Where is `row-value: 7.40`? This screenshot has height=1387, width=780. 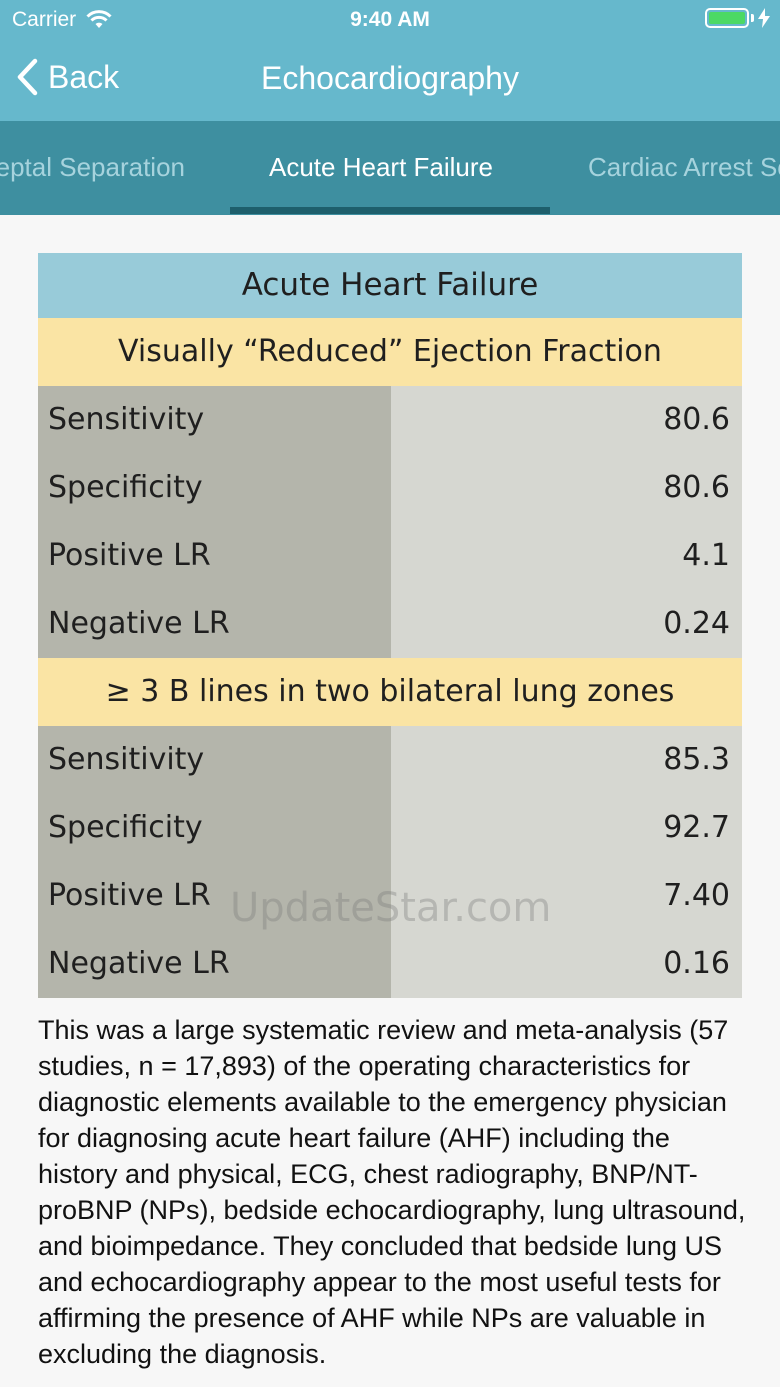 row-value: 7.40 is located at coordinates (566, 896).